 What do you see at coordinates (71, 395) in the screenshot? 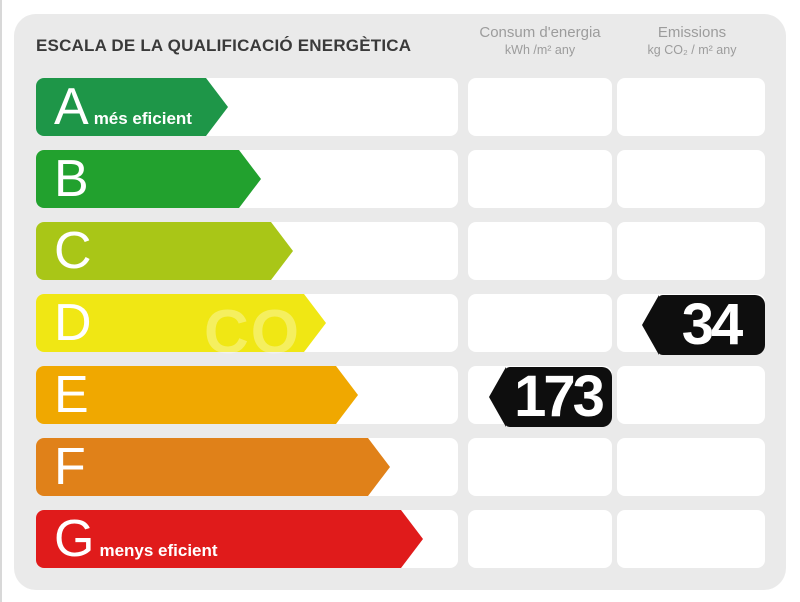
I see `rating-letter: E` at bounding box center [71, 395].